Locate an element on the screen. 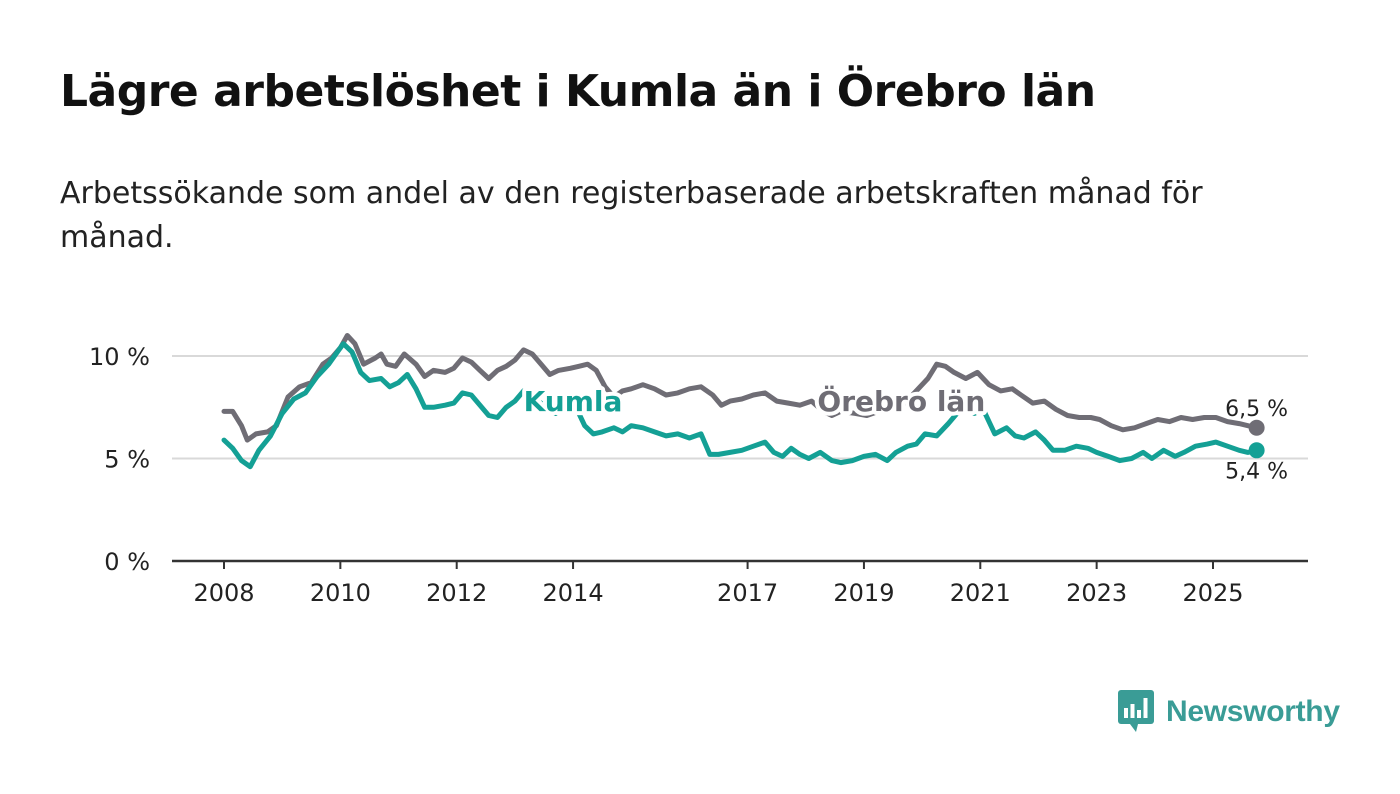 This screenshot has width=1400, height=794. y-tick-label: 5 % is located at coordinates (127, 460).